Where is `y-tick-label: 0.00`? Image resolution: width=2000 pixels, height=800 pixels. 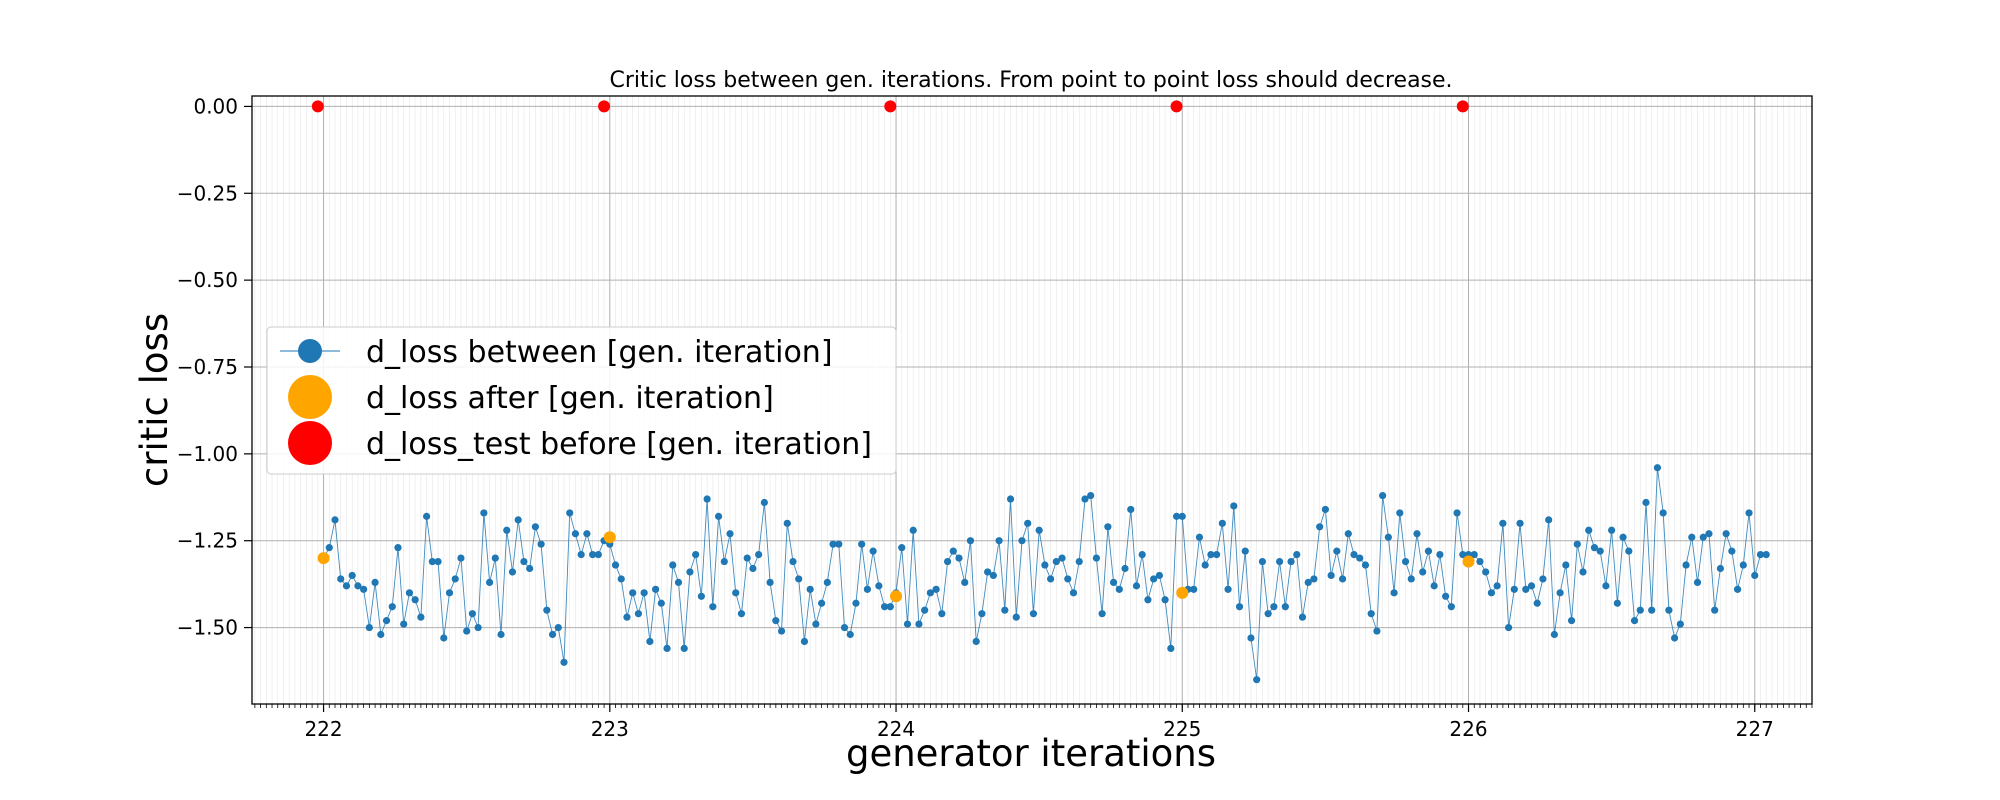
y-tick-label: 0.00 is located at coordinates (215, 106).